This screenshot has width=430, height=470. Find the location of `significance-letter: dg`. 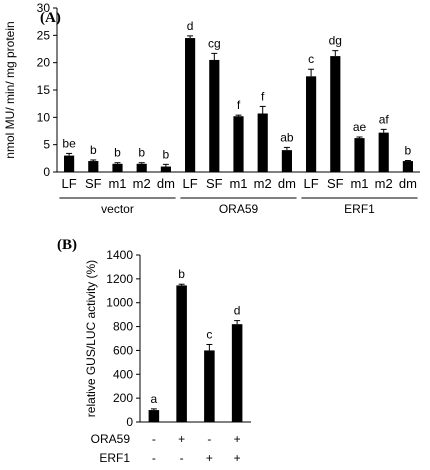

significance-letter: dg is located at coordinates (335, 41).